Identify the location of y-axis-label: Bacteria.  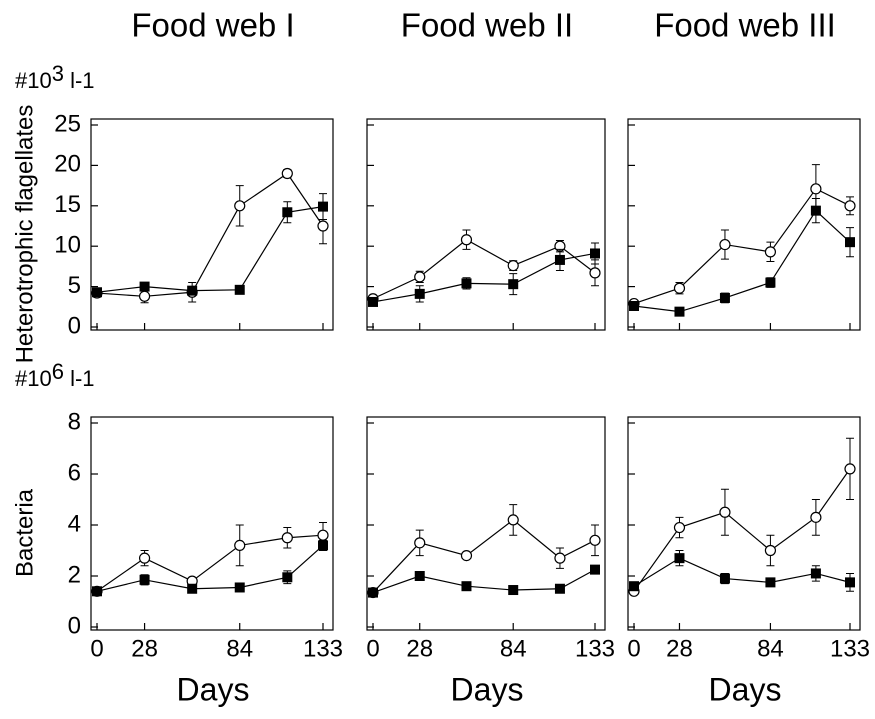
(24, 532).